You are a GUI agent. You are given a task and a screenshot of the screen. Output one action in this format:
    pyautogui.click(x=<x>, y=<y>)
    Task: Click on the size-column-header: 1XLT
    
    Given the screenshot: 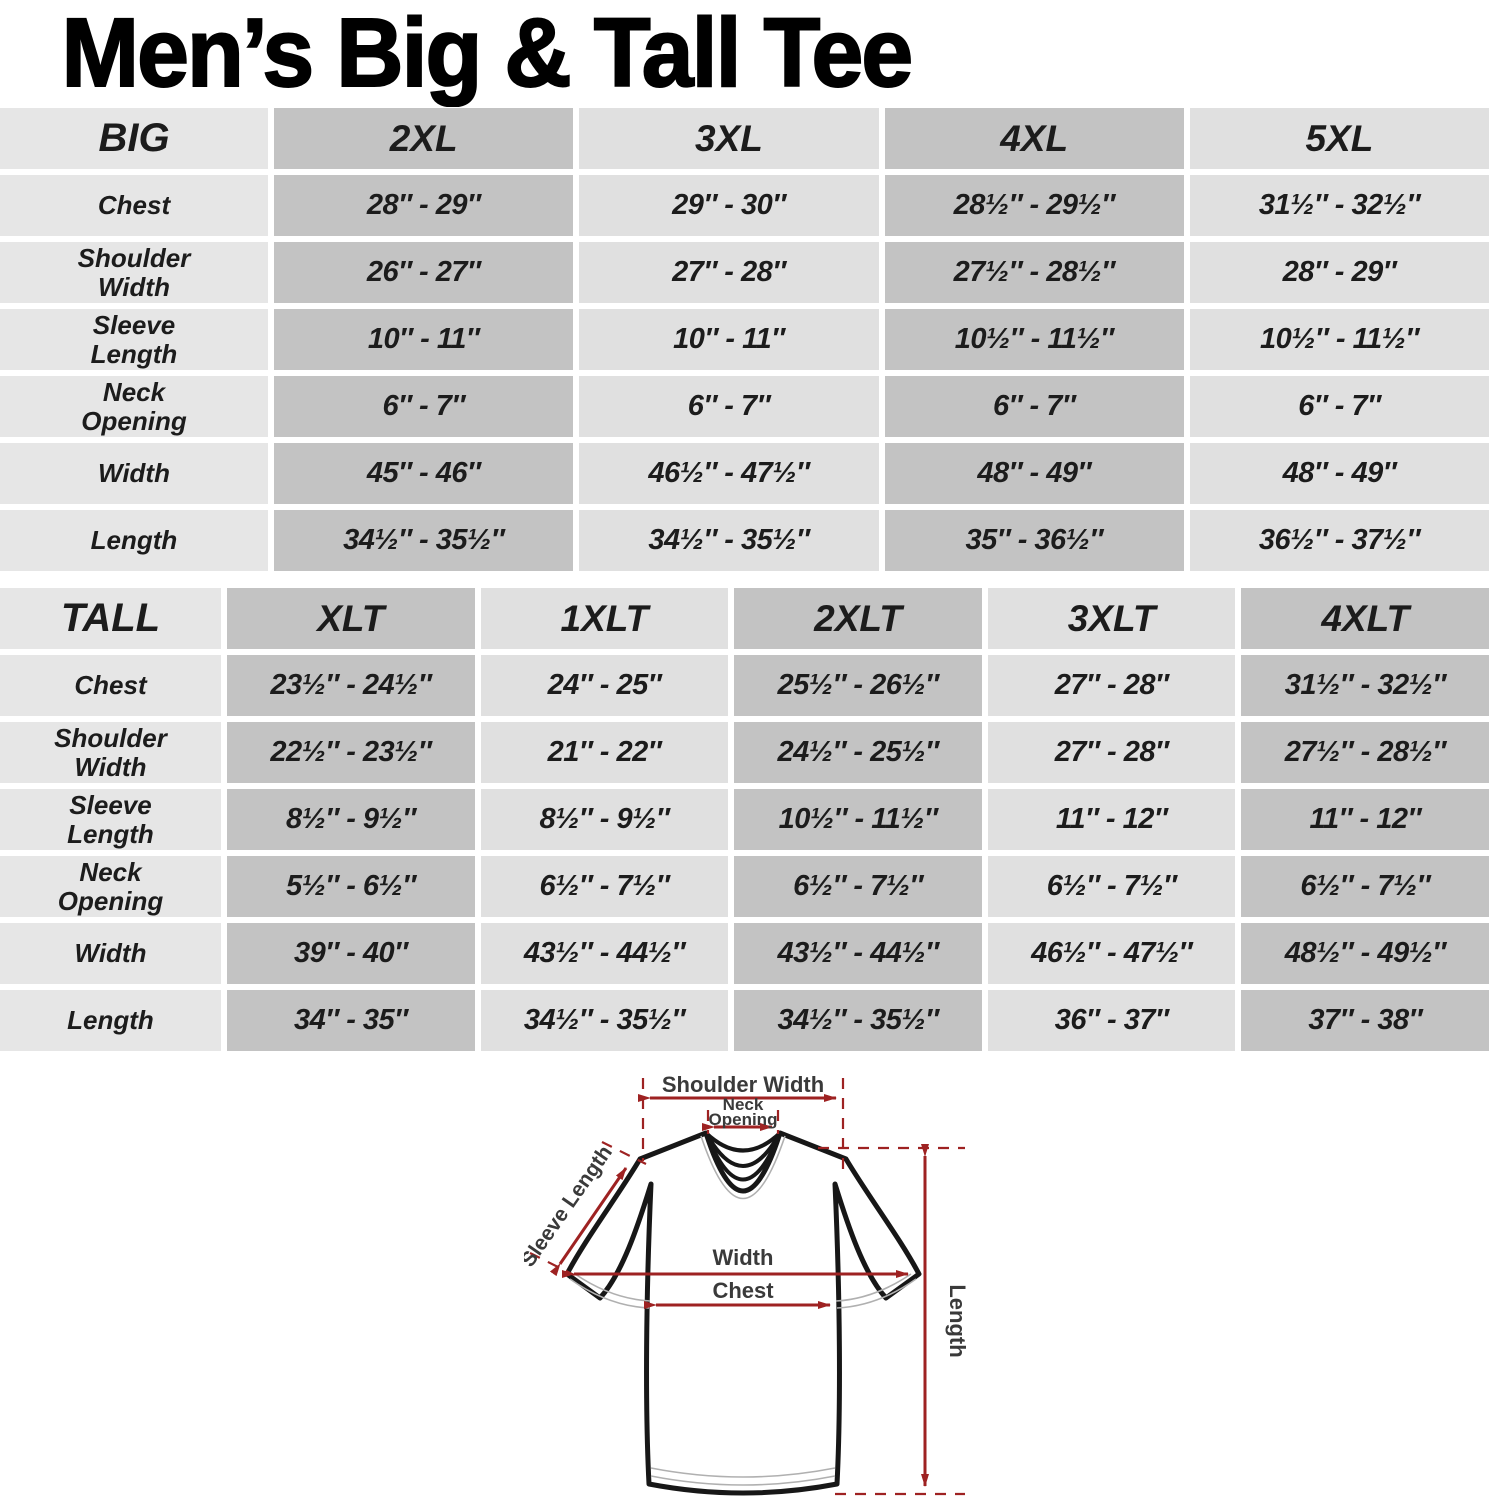 What is the action you would take?
    pyautogui.click(x=604, y=618)
    